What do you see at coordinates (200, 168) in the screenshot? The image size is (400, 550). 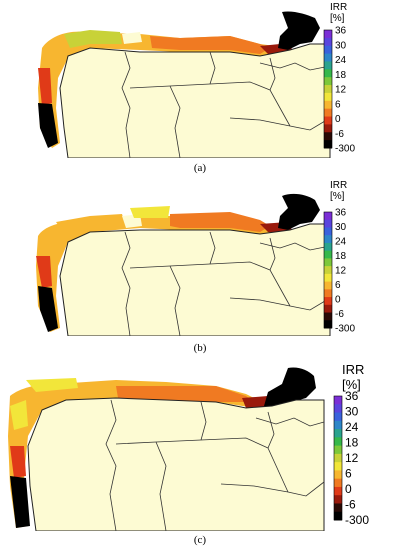 I see `caption-a: (a)` at bounding box center [200, 168].